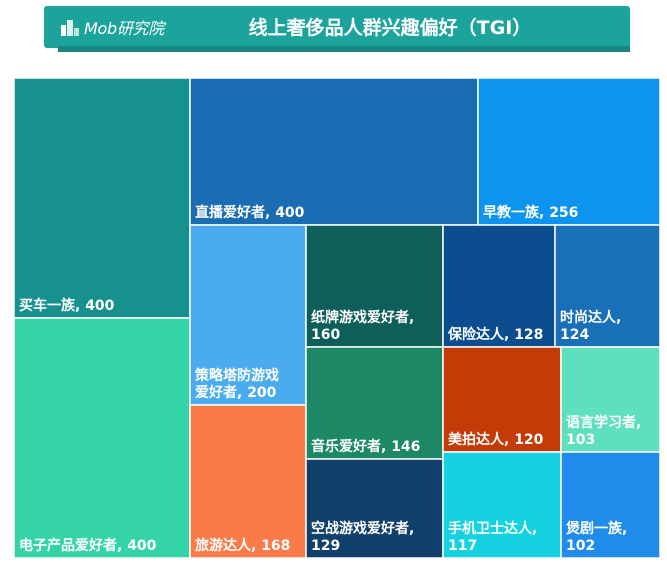 The width and height of the screenshot is (667, 562). I want to click on tile-8-rect, so click(374, 403).